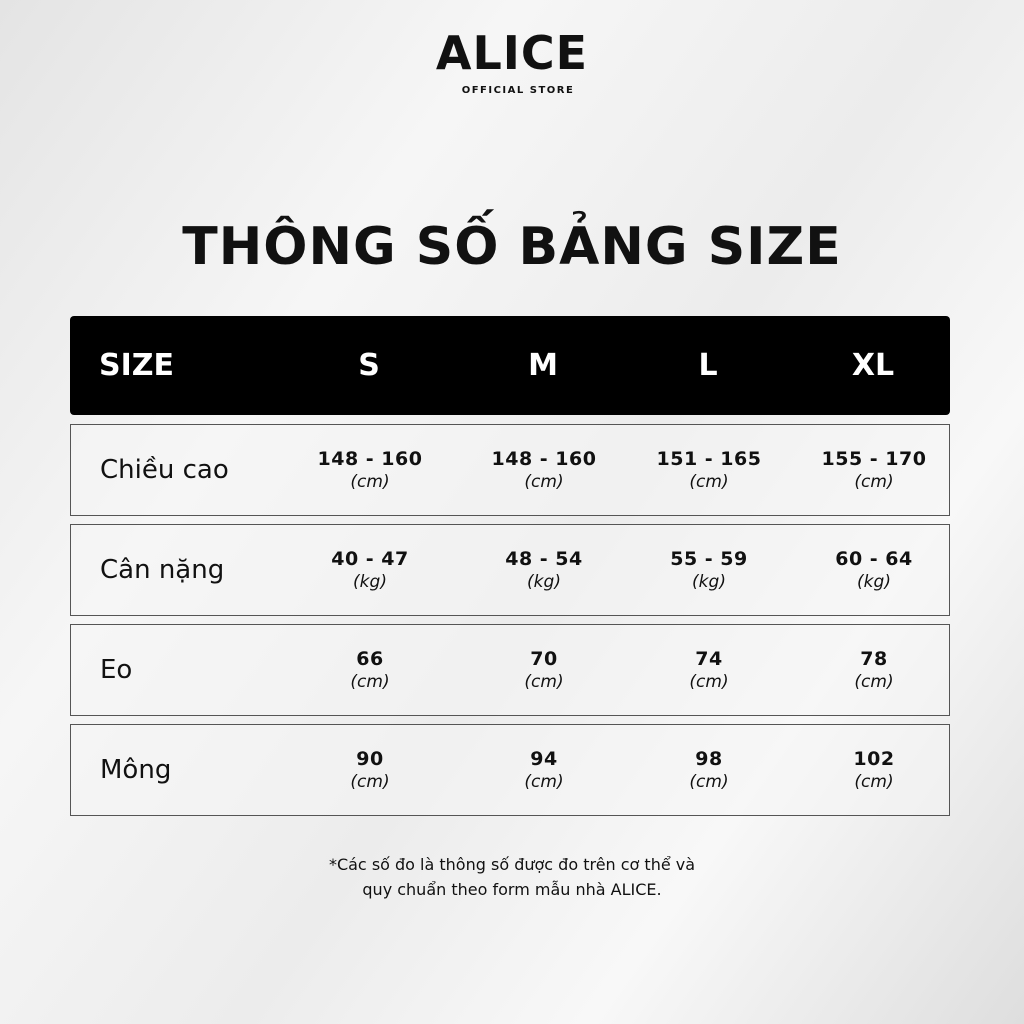  I want to click on table-cell: 155 - 170 (cm), so click(874, 470).